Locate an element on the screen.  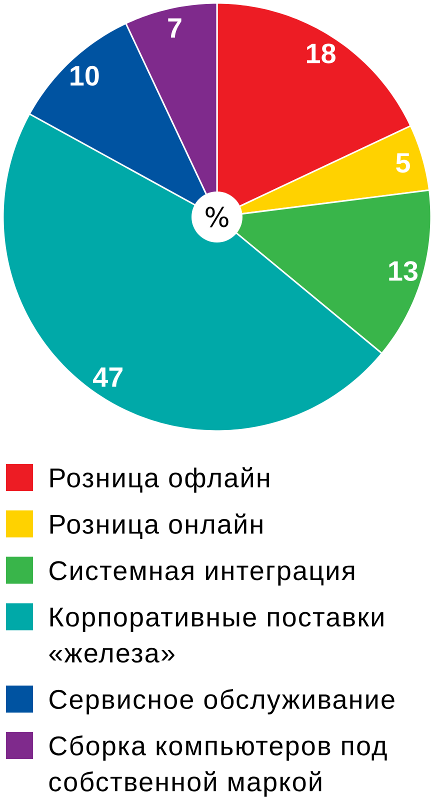
data-label: 7 is located at coordinates (175, 28).